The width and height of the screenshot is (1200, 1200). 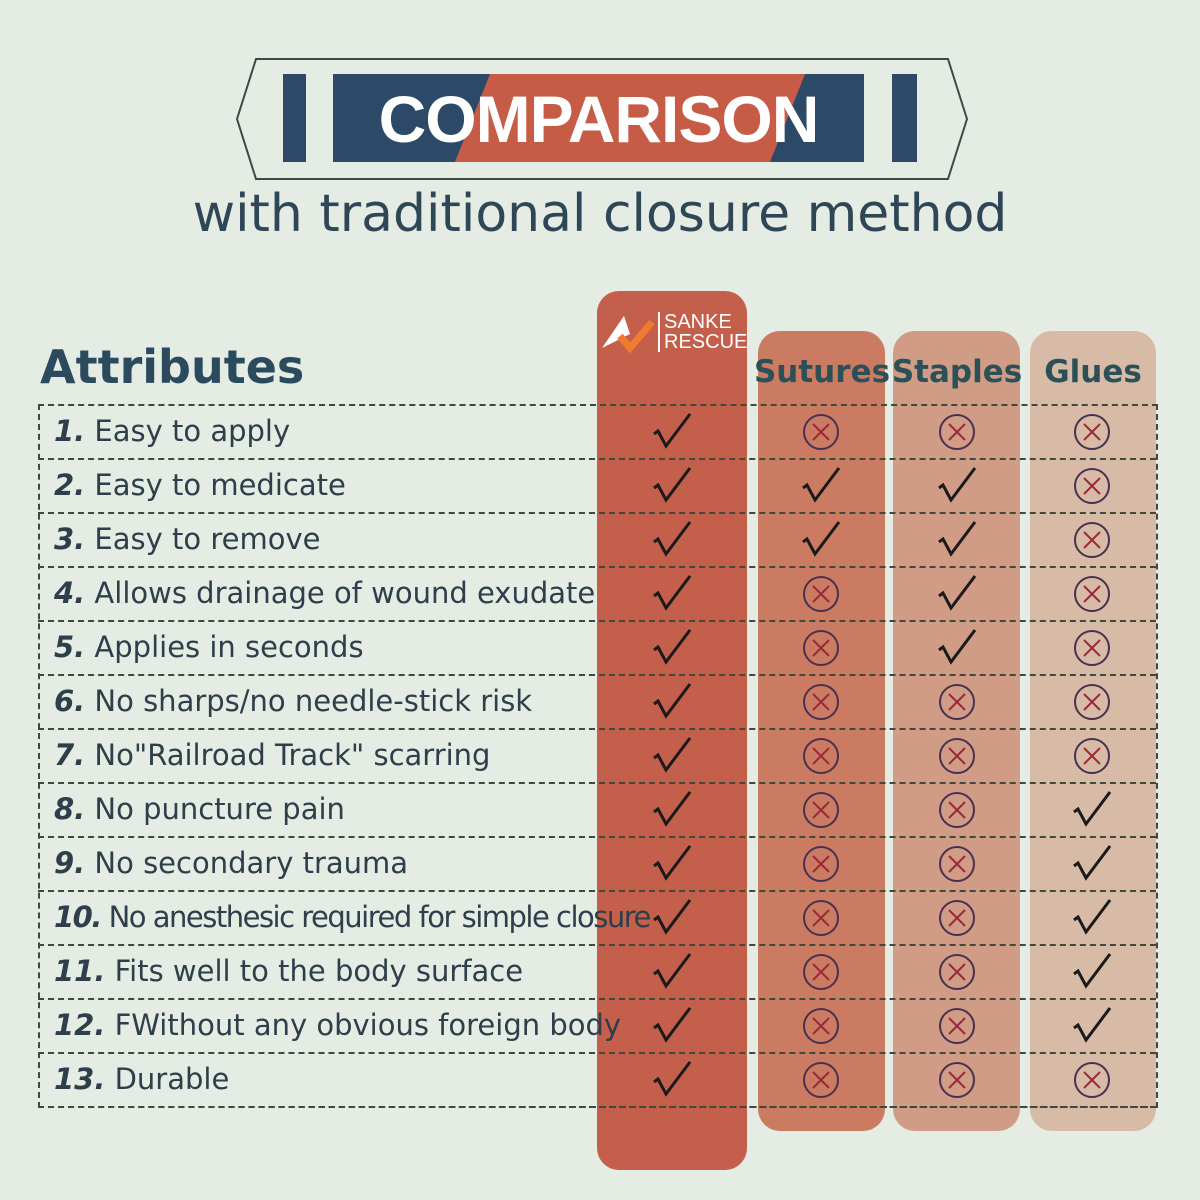 I want to click on brand-name-line1: SANKE, so click(x=698, y=322).